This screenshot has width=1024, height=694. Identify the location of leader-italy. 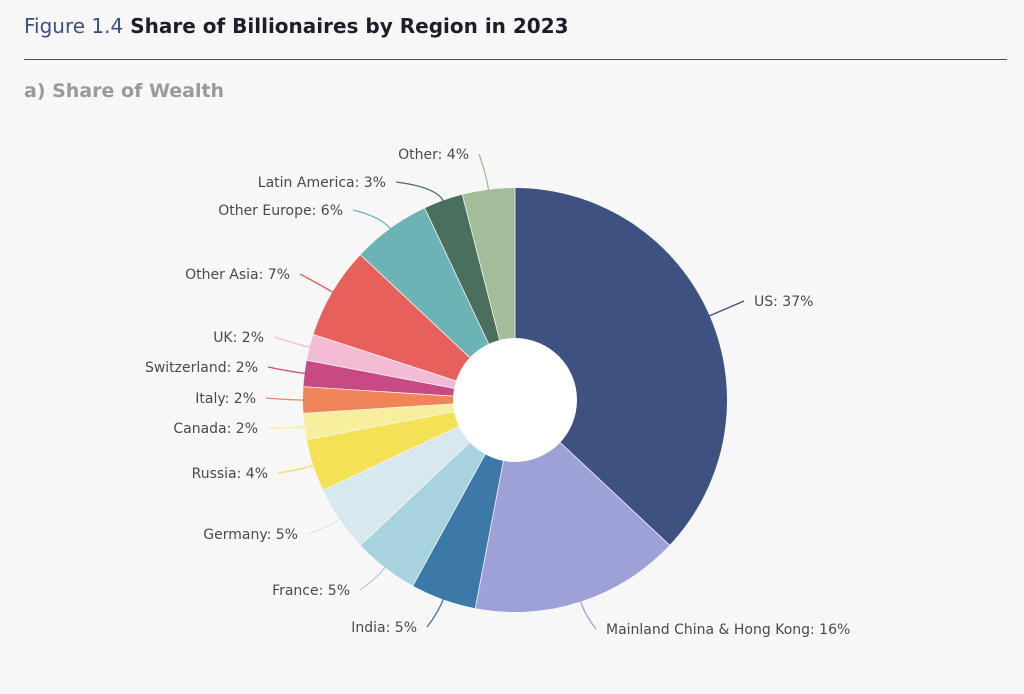
(285, 399).